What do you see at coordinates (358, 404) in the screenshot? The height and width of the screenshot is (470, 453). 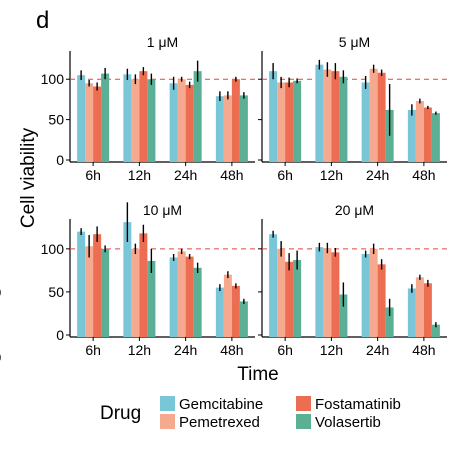 I see `legend-label-fostamatinib: Fostamatinib` at bounding box center [358, 404].